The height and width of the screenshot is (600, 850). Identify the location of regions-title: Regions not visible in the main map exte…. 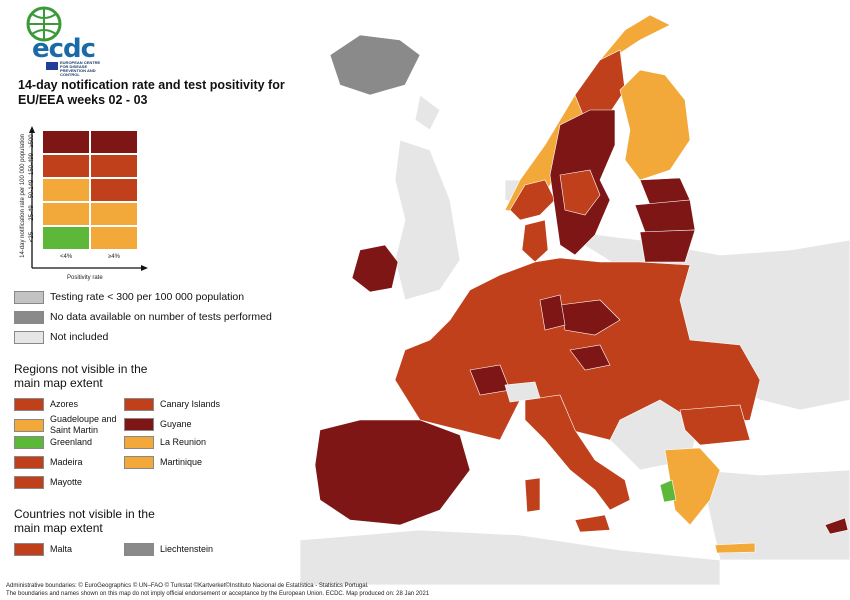
(81, 376).